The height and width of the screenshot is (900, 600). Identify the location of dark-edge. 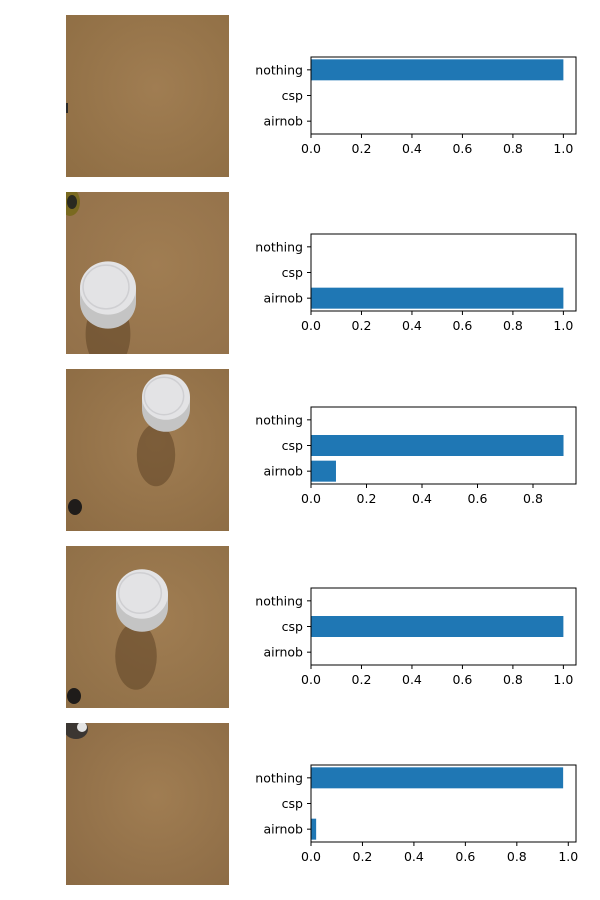
(67, 108).